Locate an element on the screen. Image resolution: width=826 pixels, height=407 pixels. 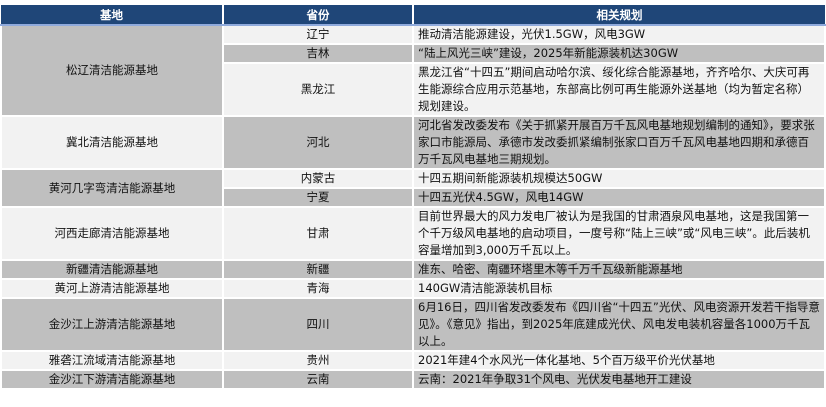
table-row: 新疆清洁能源基地 新疆 准东、哈密、南疆环塔里木等千万千瓦级新能源基地 is located at coordinates (413, 269).